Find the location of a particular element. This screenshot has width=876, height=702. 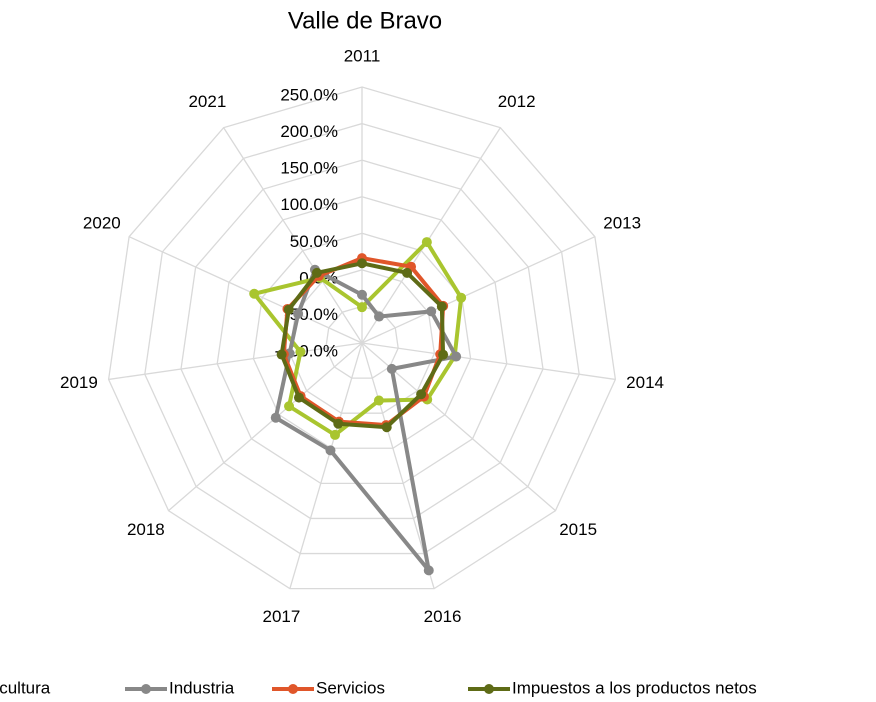

r-tick-label: 200.0% is located at coordinates (309, 131).